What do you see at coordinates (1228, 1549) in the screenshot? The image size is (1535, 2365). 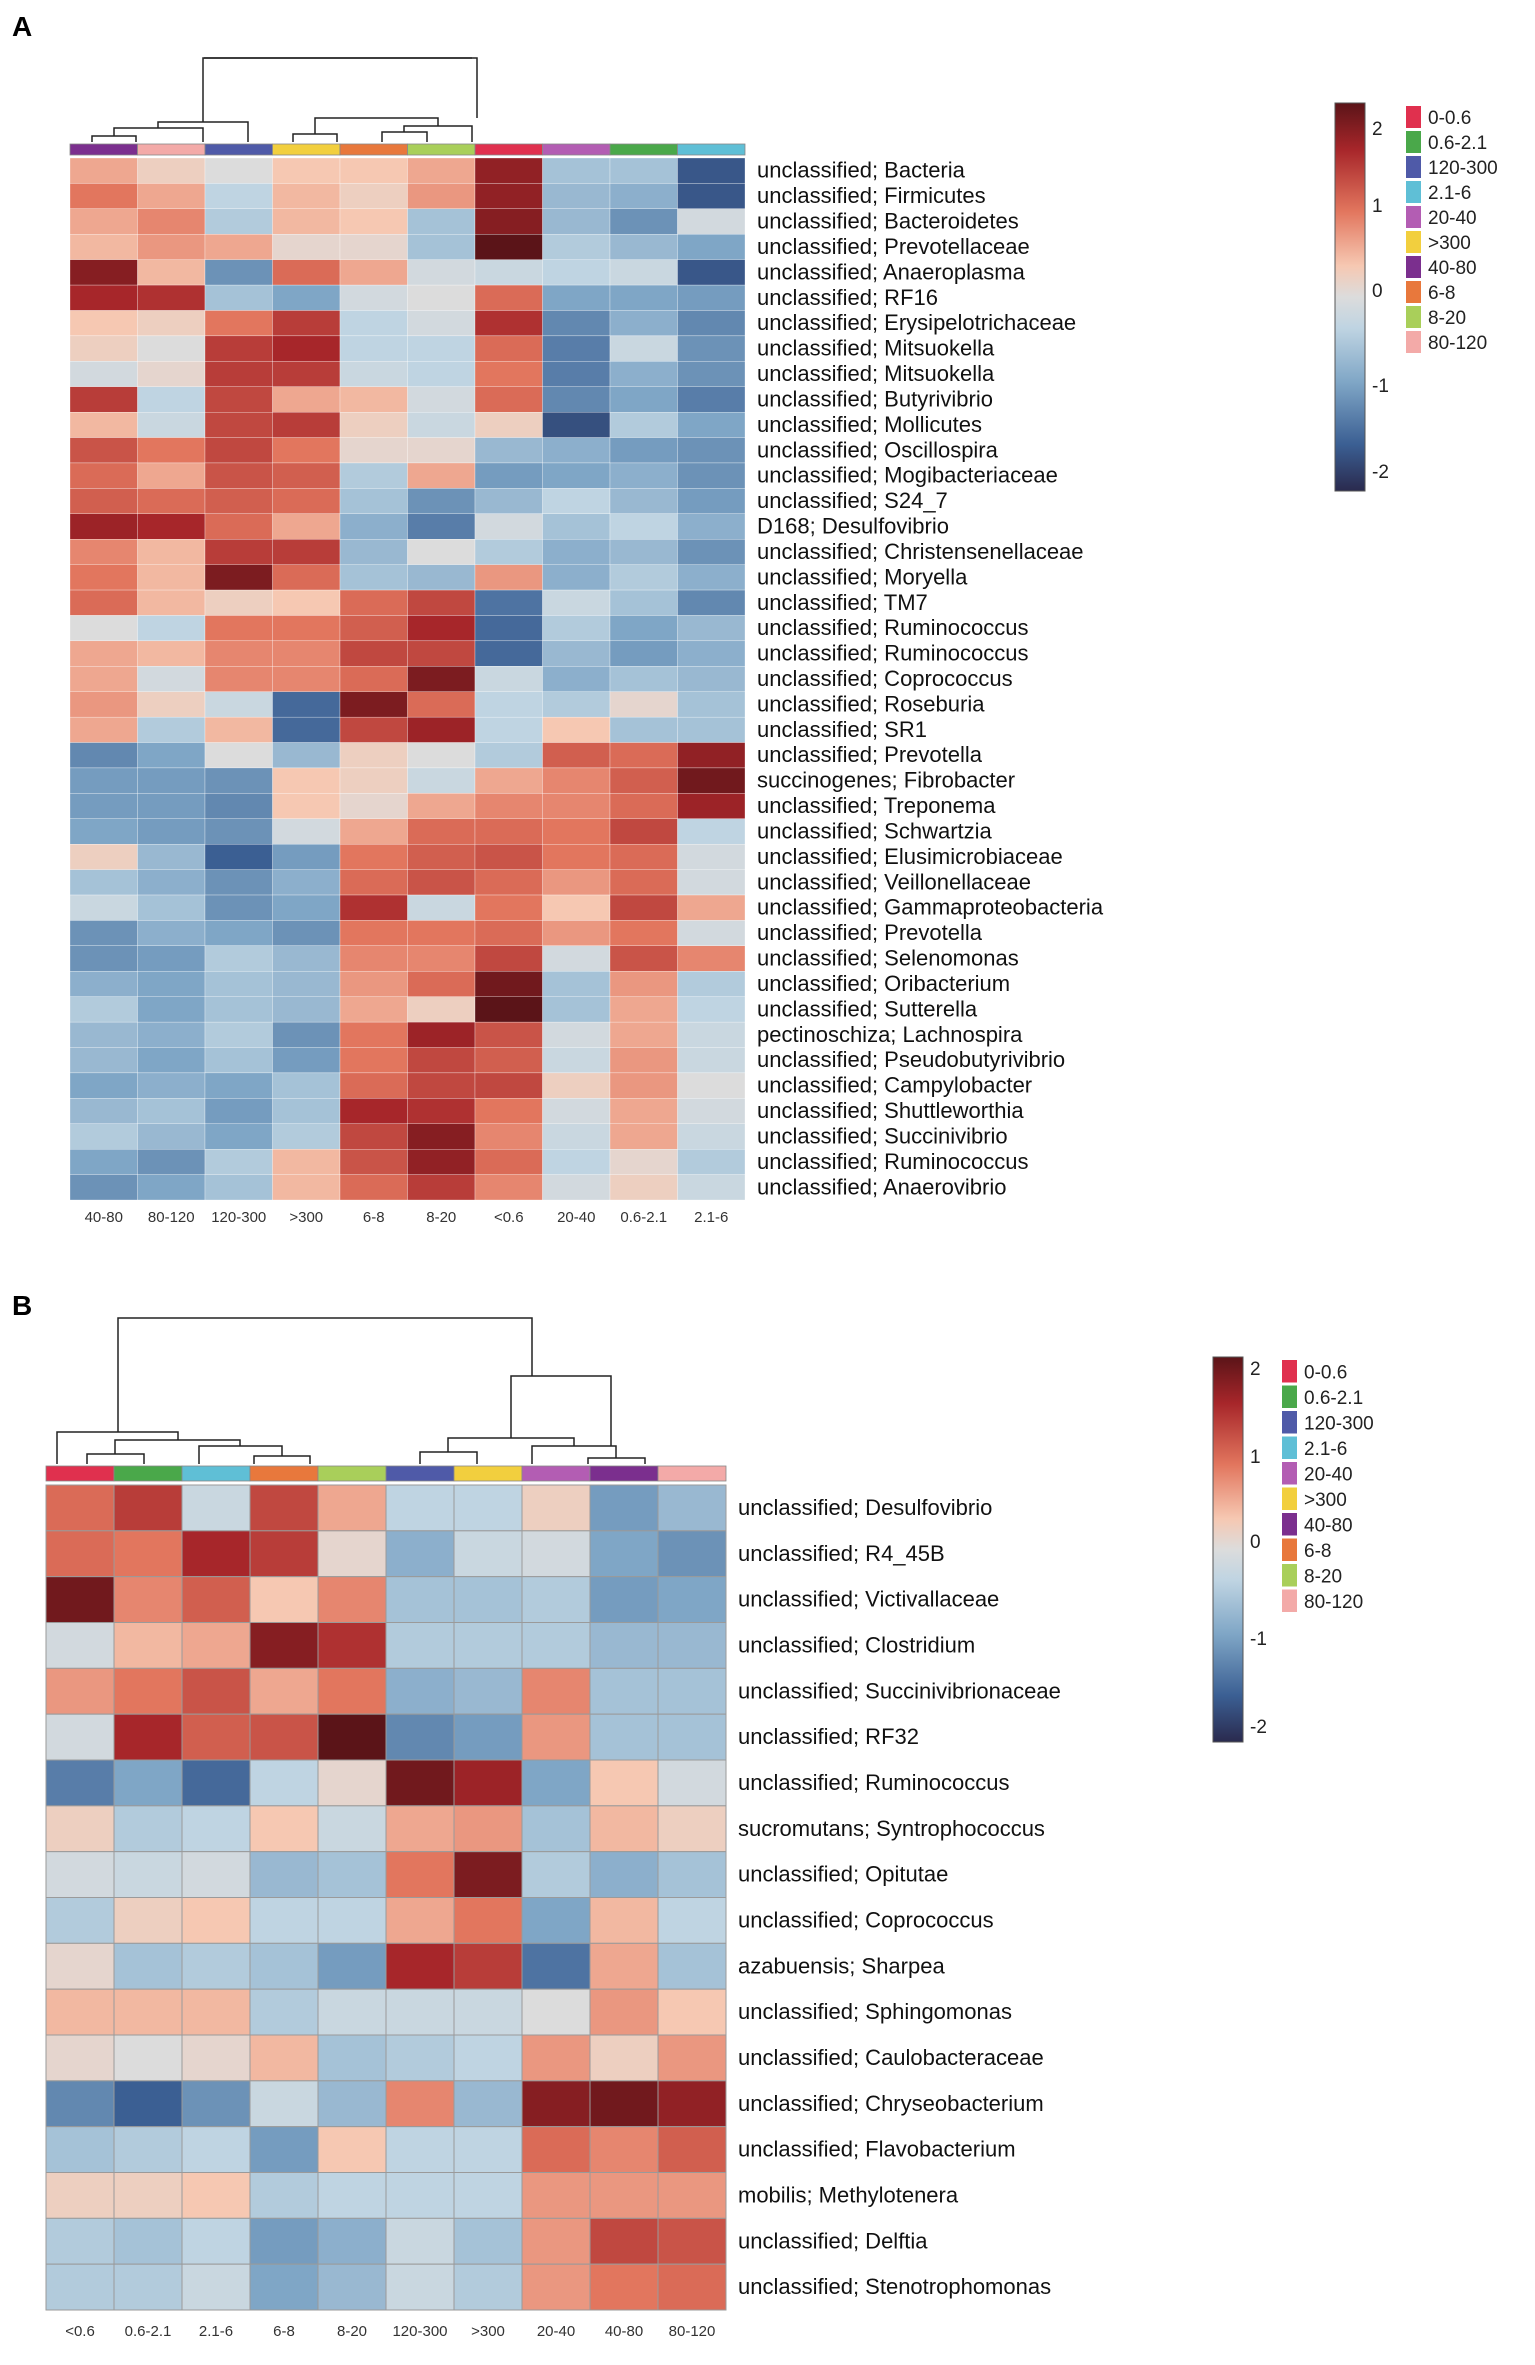 I see `color-scale-bar-b` at bounding box center [1228, 1549].